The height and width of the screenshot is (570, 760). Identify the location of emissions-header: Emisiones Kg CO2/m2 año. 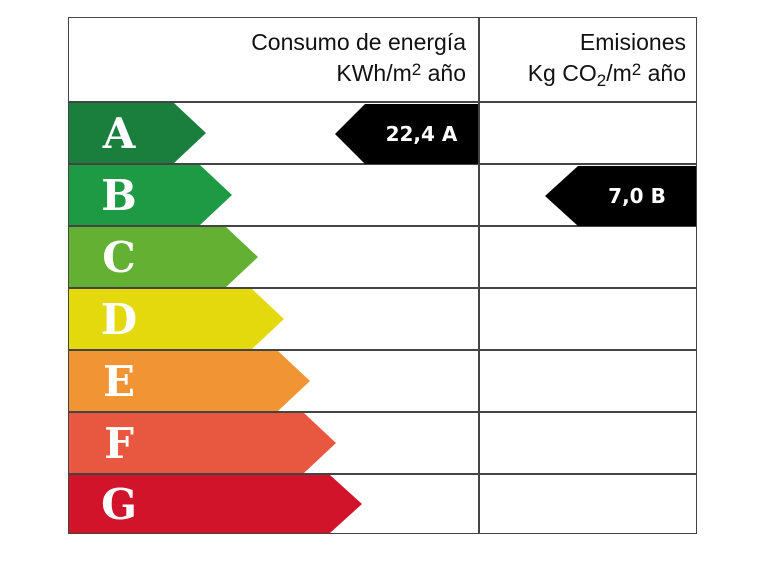
(583, 58).